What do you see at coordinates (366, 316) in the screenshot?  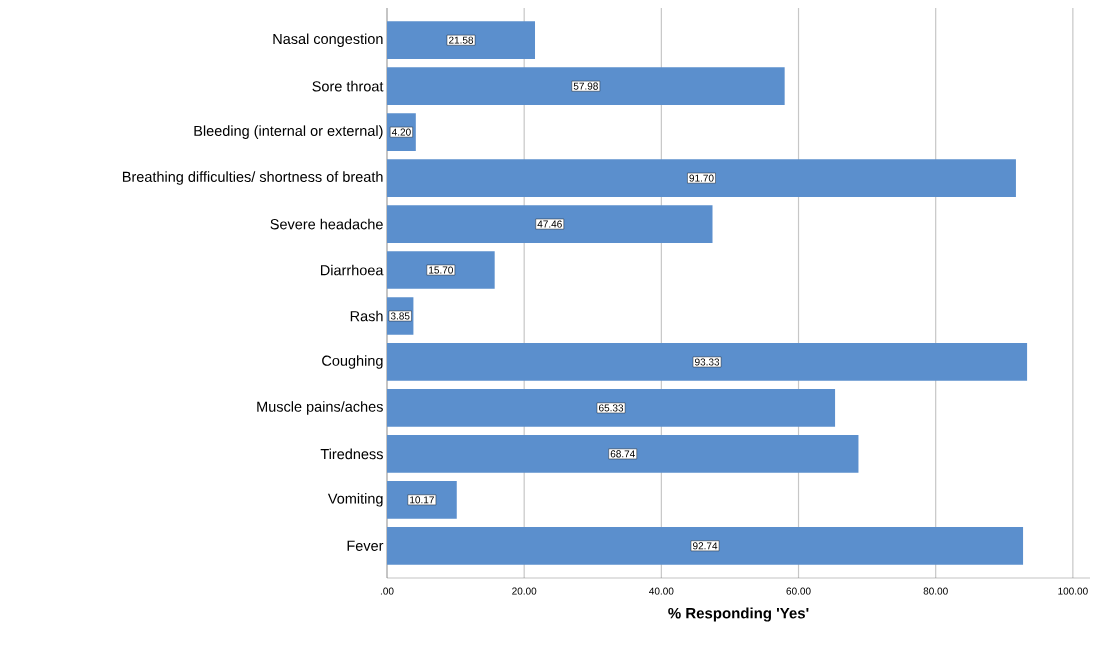 I see `y-tick-label: Rash` at bounding box center [366, 316].